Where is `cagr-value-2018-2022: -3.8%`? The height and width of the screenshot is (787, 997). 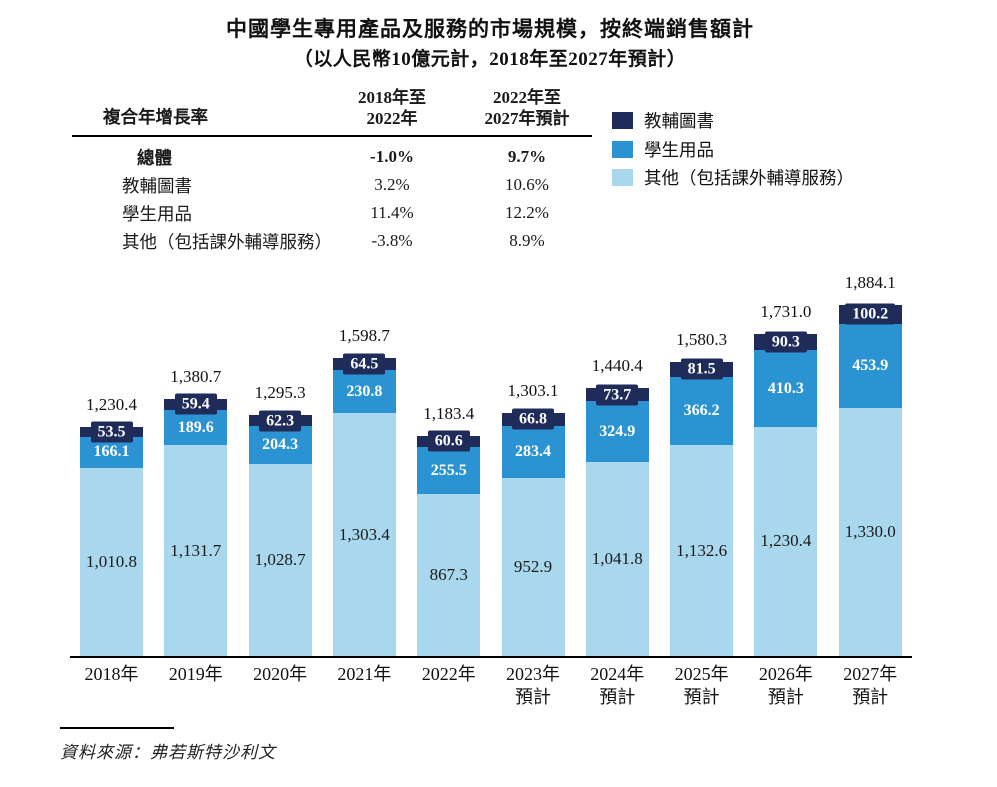
cagr-value-2018-2022: -3.8% is located at coordinates (392, 241).